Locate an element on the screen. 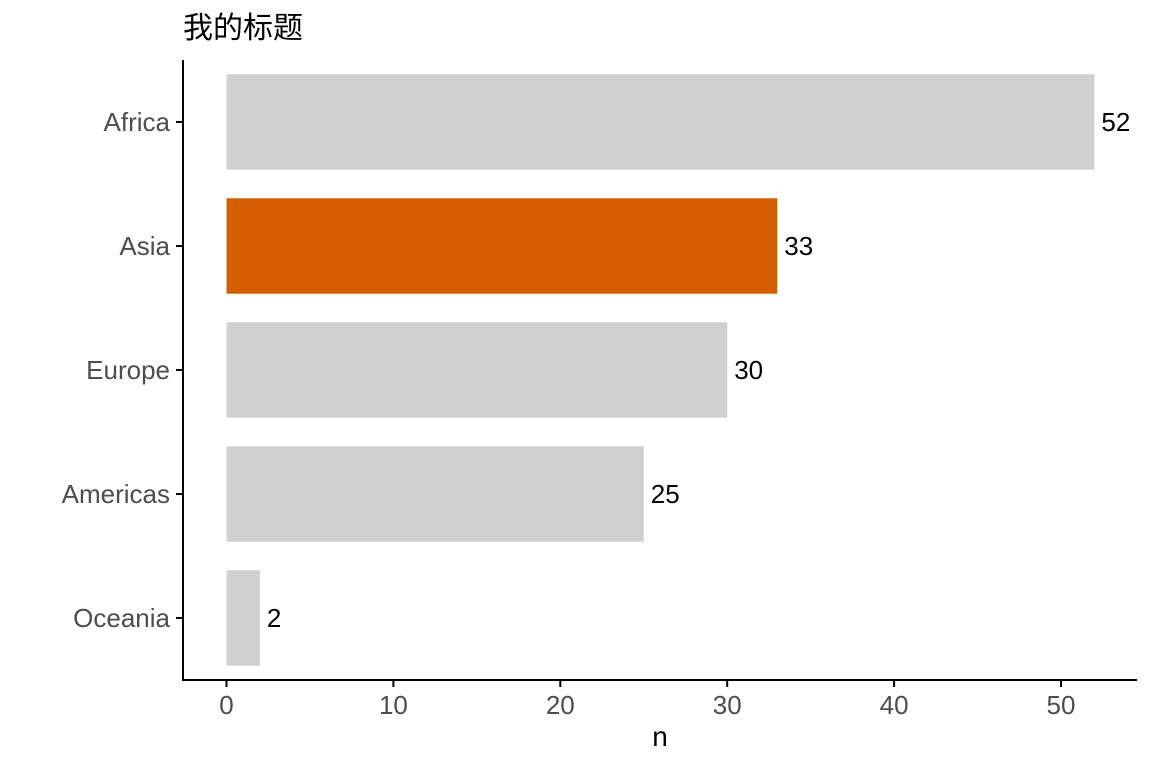 This screenshot has width=1152, height=768. x-tick-label-50: 50 is located at coordinates (1061, 705).